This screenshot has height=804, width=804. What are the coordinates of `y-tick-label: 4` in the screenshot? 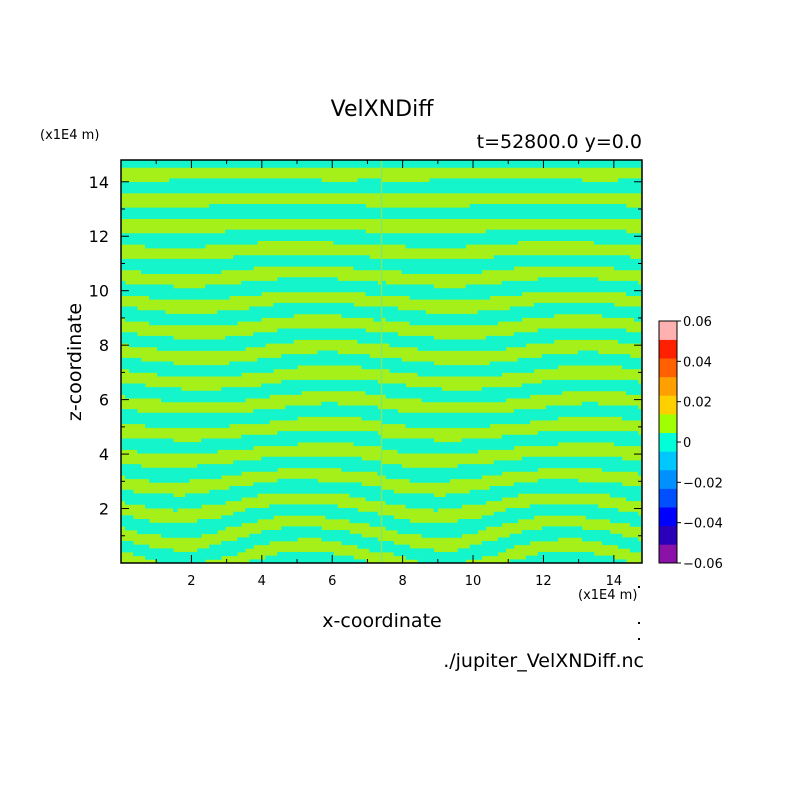 It's located at (104, 454).